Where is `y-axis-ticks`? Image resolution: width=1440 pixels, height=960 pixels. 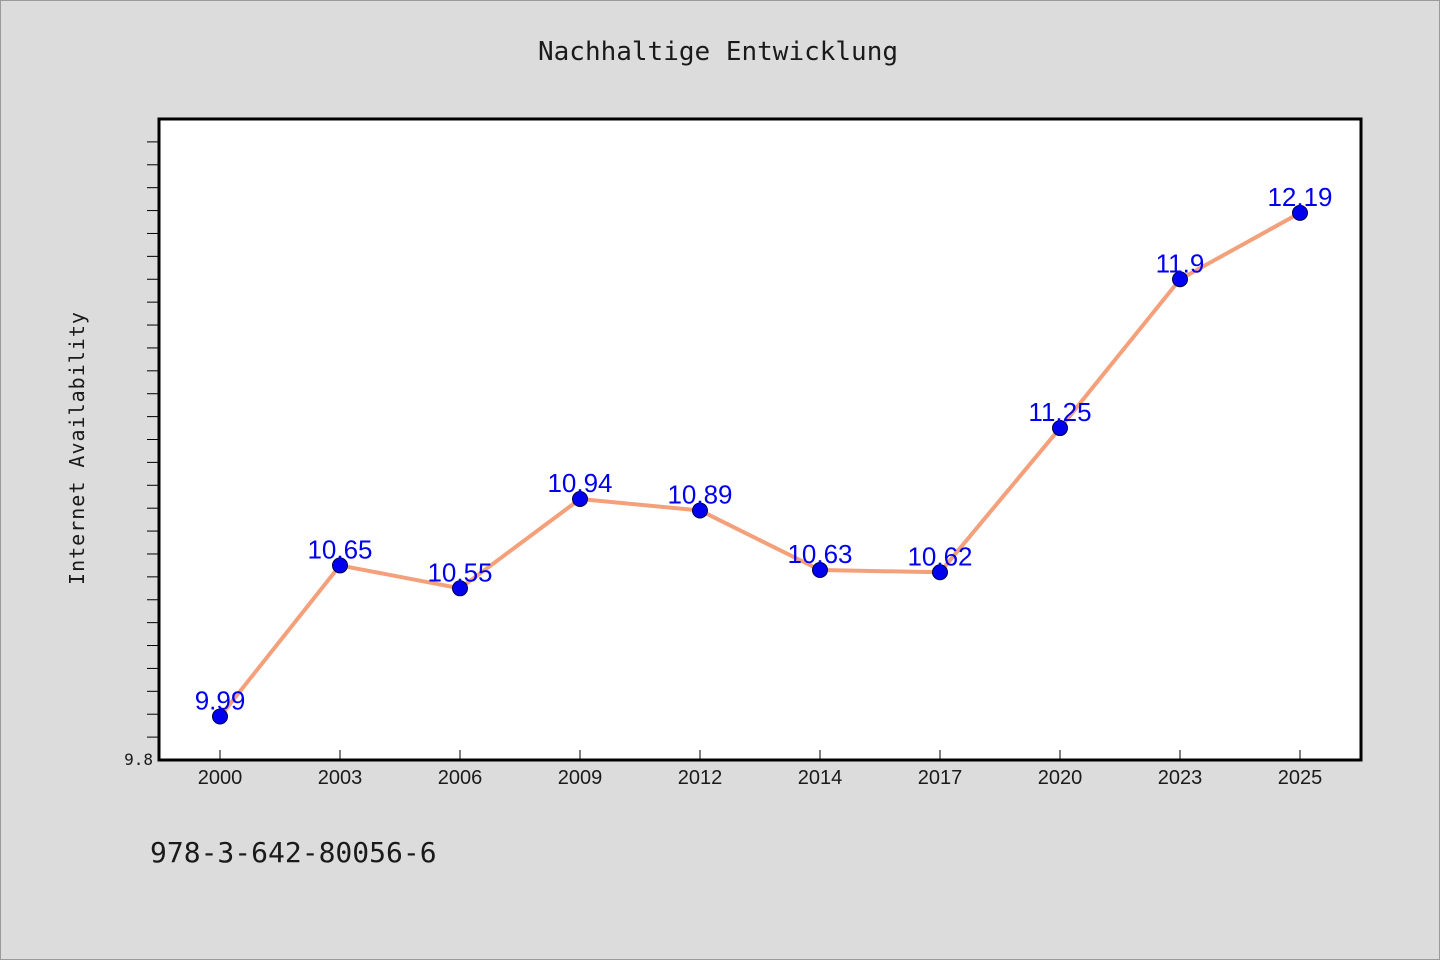 y-axis-ticks is located at coordinates (153, 439).